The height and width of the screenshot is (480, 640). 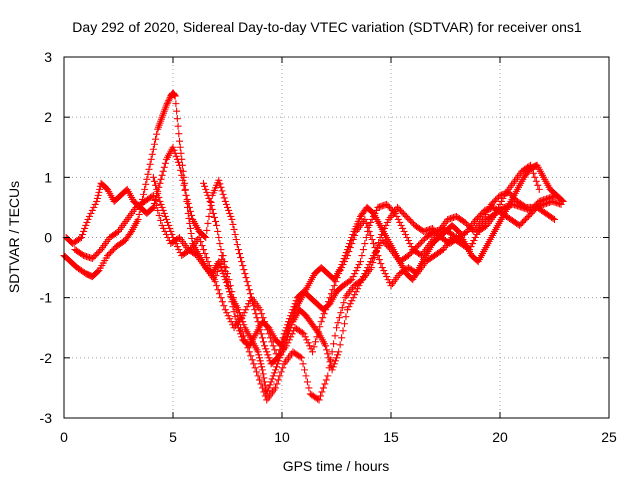 What do you see at coordinates (64, 437) in the screenshot?
I see `x-tick-label: 0` at bounding box center [64, 437].